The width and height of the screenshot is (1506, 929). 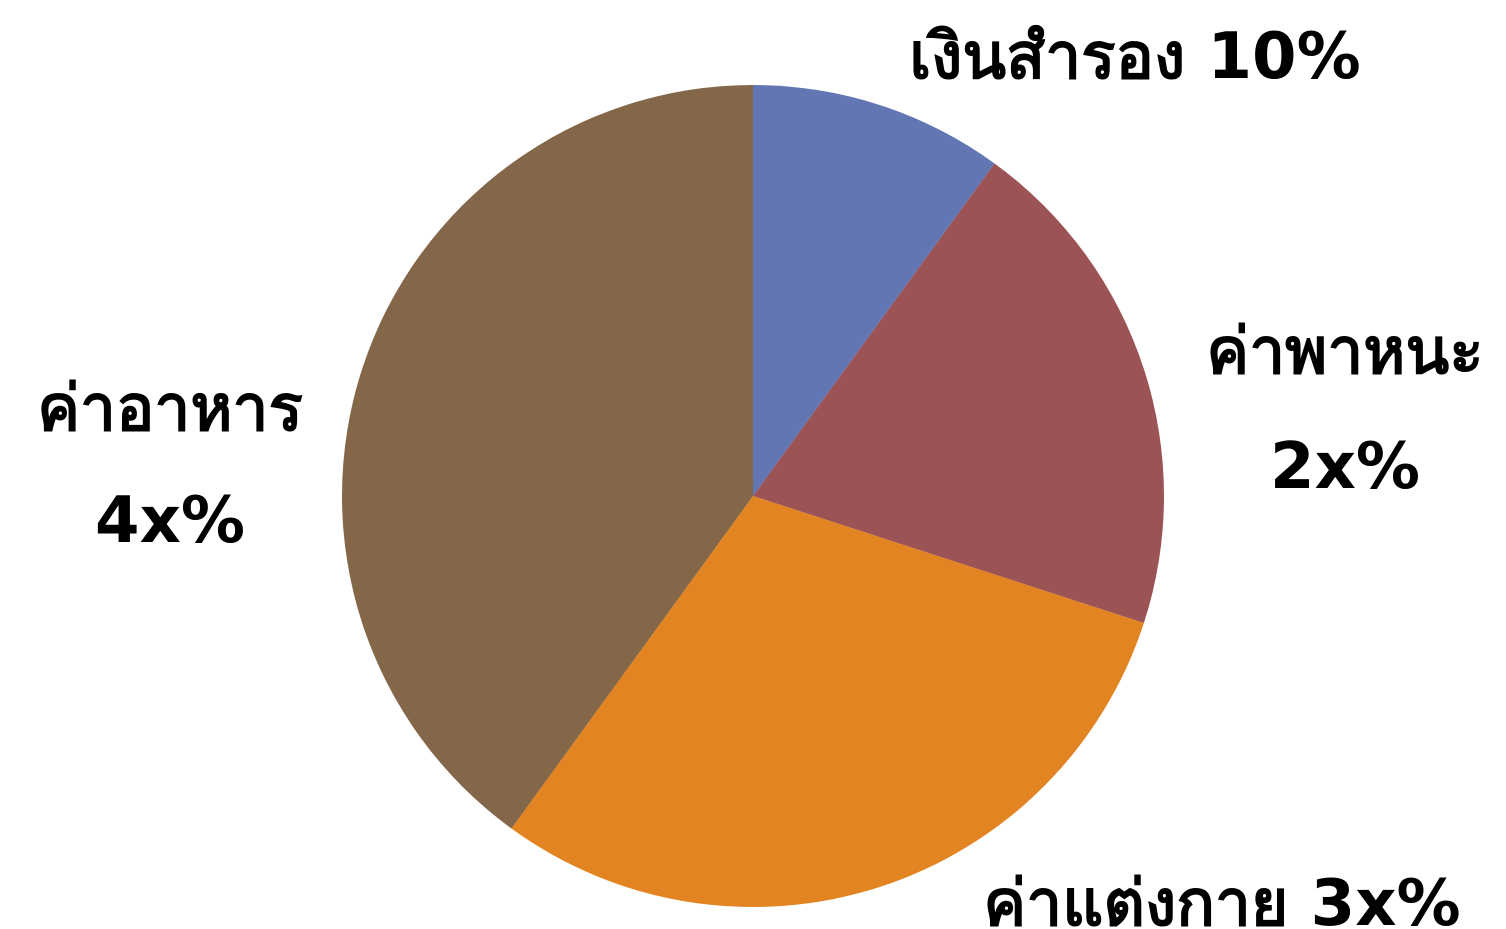 I want to click on slice-label-line: เงินสำรอง 10%, so click(x=1134, y=57).